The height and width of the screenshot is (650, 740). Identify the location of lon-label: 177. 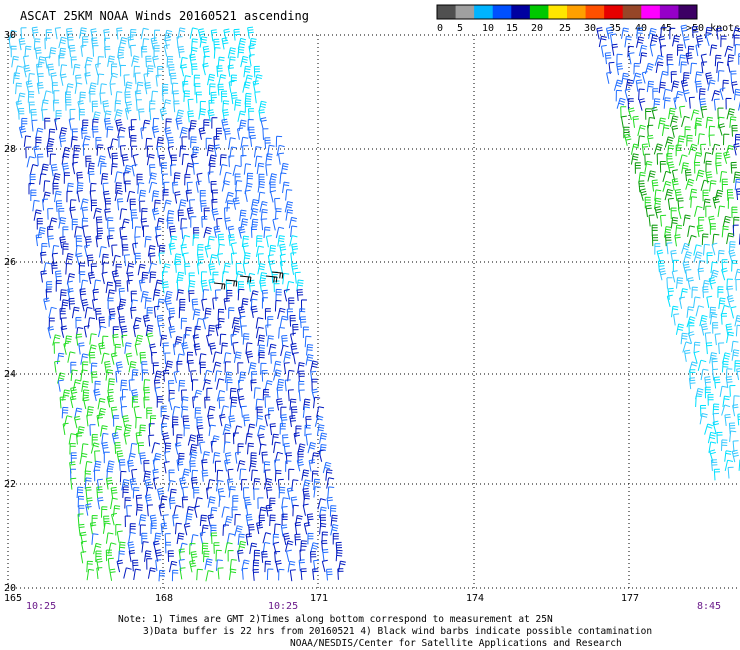
(630, 598).